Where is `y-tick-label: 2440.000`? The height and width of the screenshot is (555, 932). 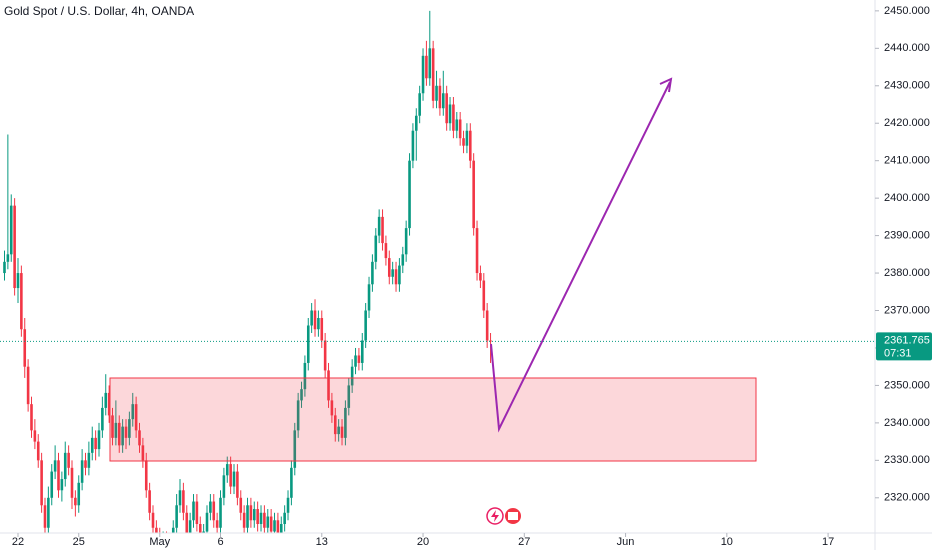 y-tick-label: 2440.000 is located at coordinates (907, 48).